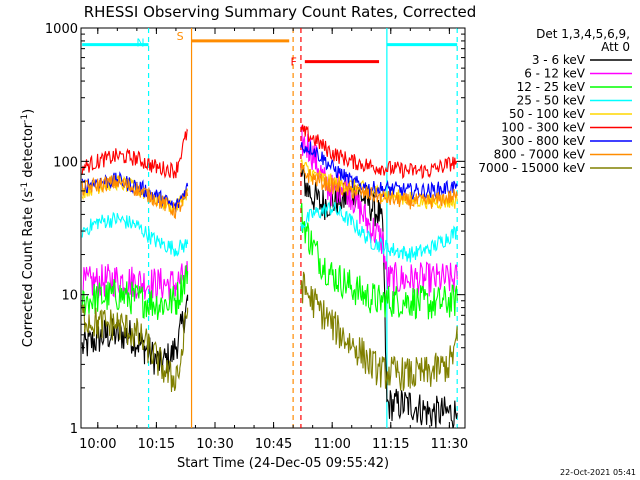 The height and width of the screenshot is (480, 640). Describe the element at coordinates (555, 74) in the screenshot. I see `legend-entry-label: 6 - 12 keV` at that location.